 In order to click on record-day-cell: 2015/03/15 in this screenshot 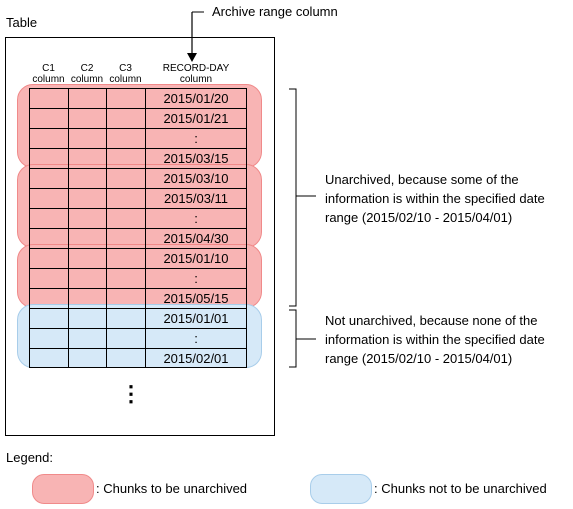, I will do `click(196, 158)`.